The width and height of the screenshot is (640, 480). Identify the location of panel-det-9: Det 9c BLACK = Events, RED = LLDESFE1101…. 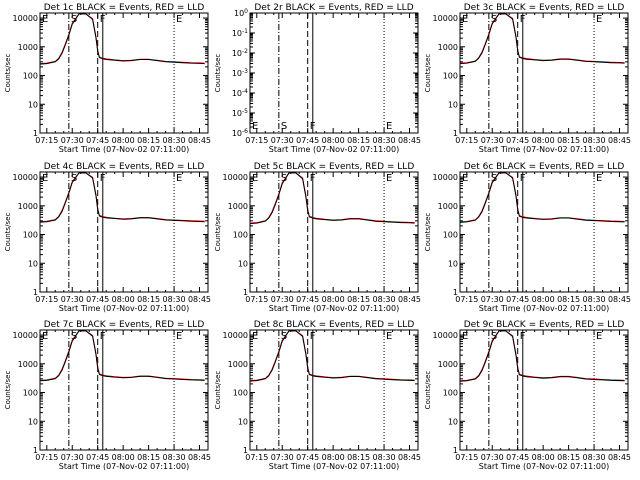
(527, 395).